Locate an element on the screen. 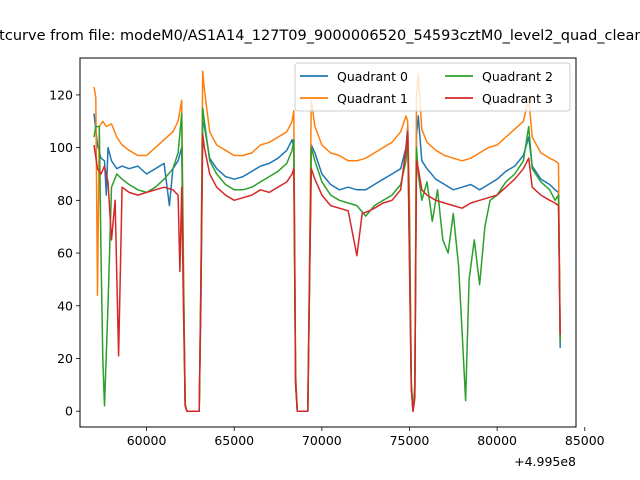 This screenshot has height=480, width=640. x-tick-label: 75000 is located at coordinates (410, 440).